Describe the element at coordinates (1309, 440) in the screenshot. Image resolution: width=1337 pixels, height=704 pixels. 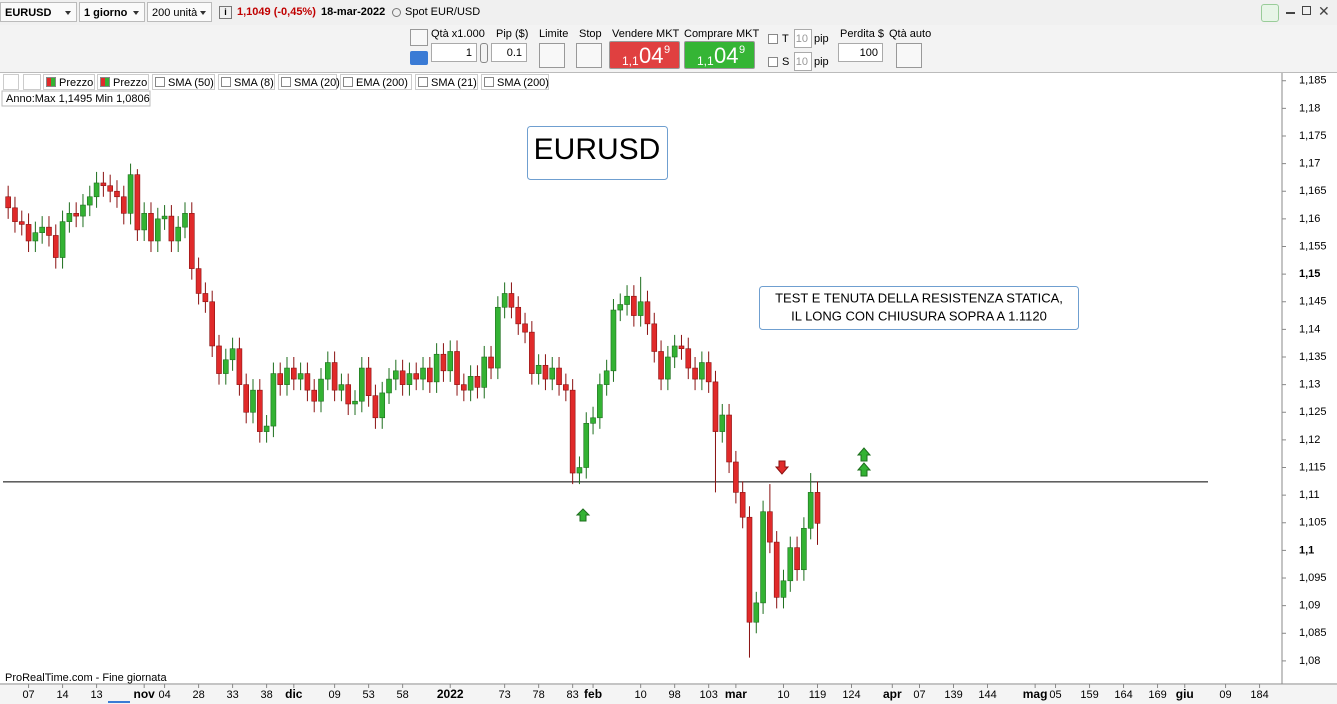
I see `y-tick-label: 1,12` at that location.